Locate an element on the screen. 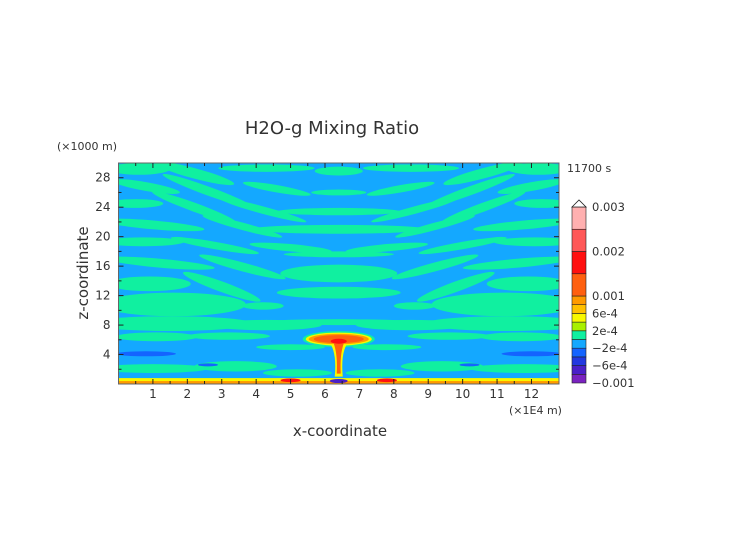 The image size is (752, 536). y-unit-label: (×1000 m) is located at coordinates (87, 146).